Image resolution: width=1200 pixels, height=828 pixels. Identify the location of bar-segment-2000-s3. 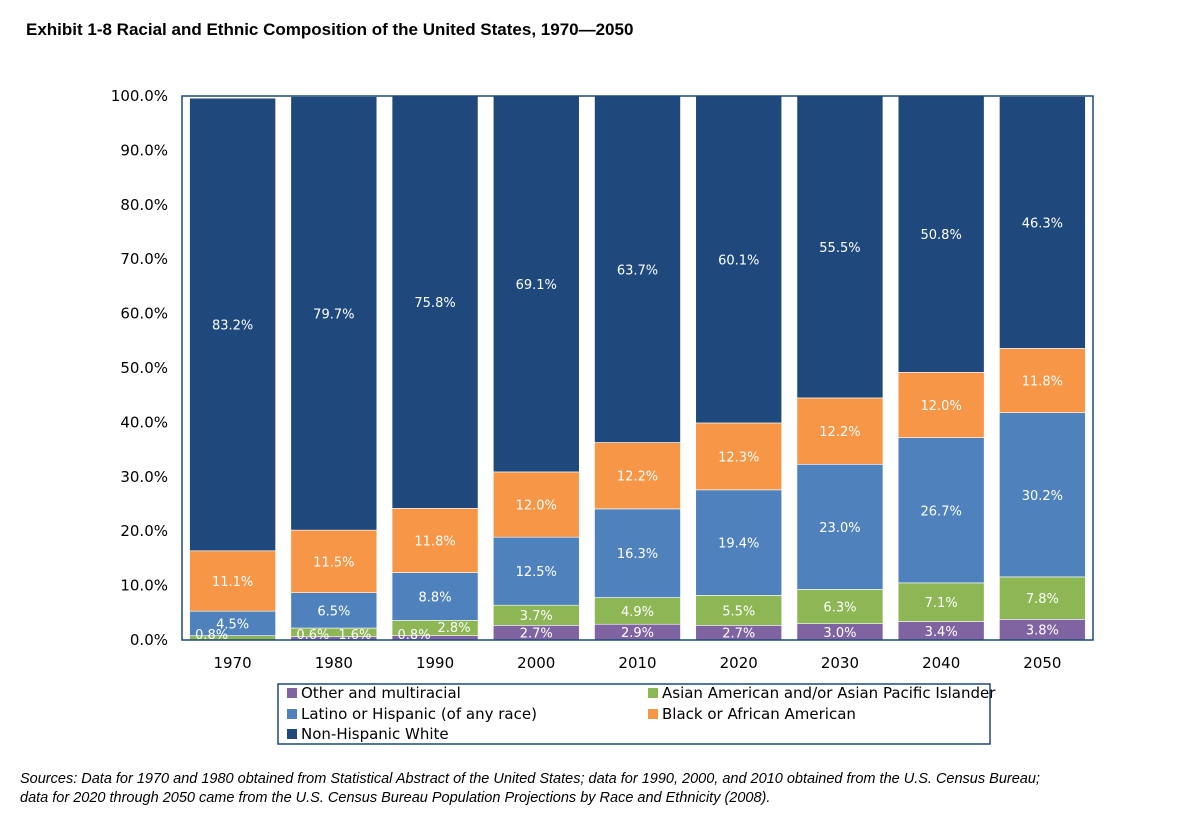
(536, 504).